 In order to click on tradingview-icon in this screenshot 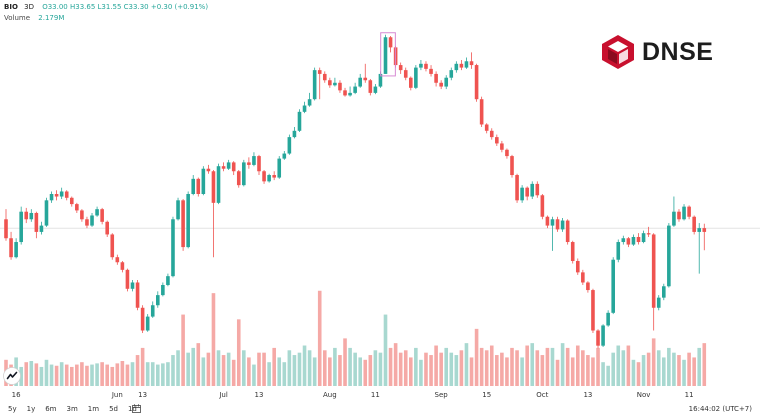, I will do `click(12, 376)`.